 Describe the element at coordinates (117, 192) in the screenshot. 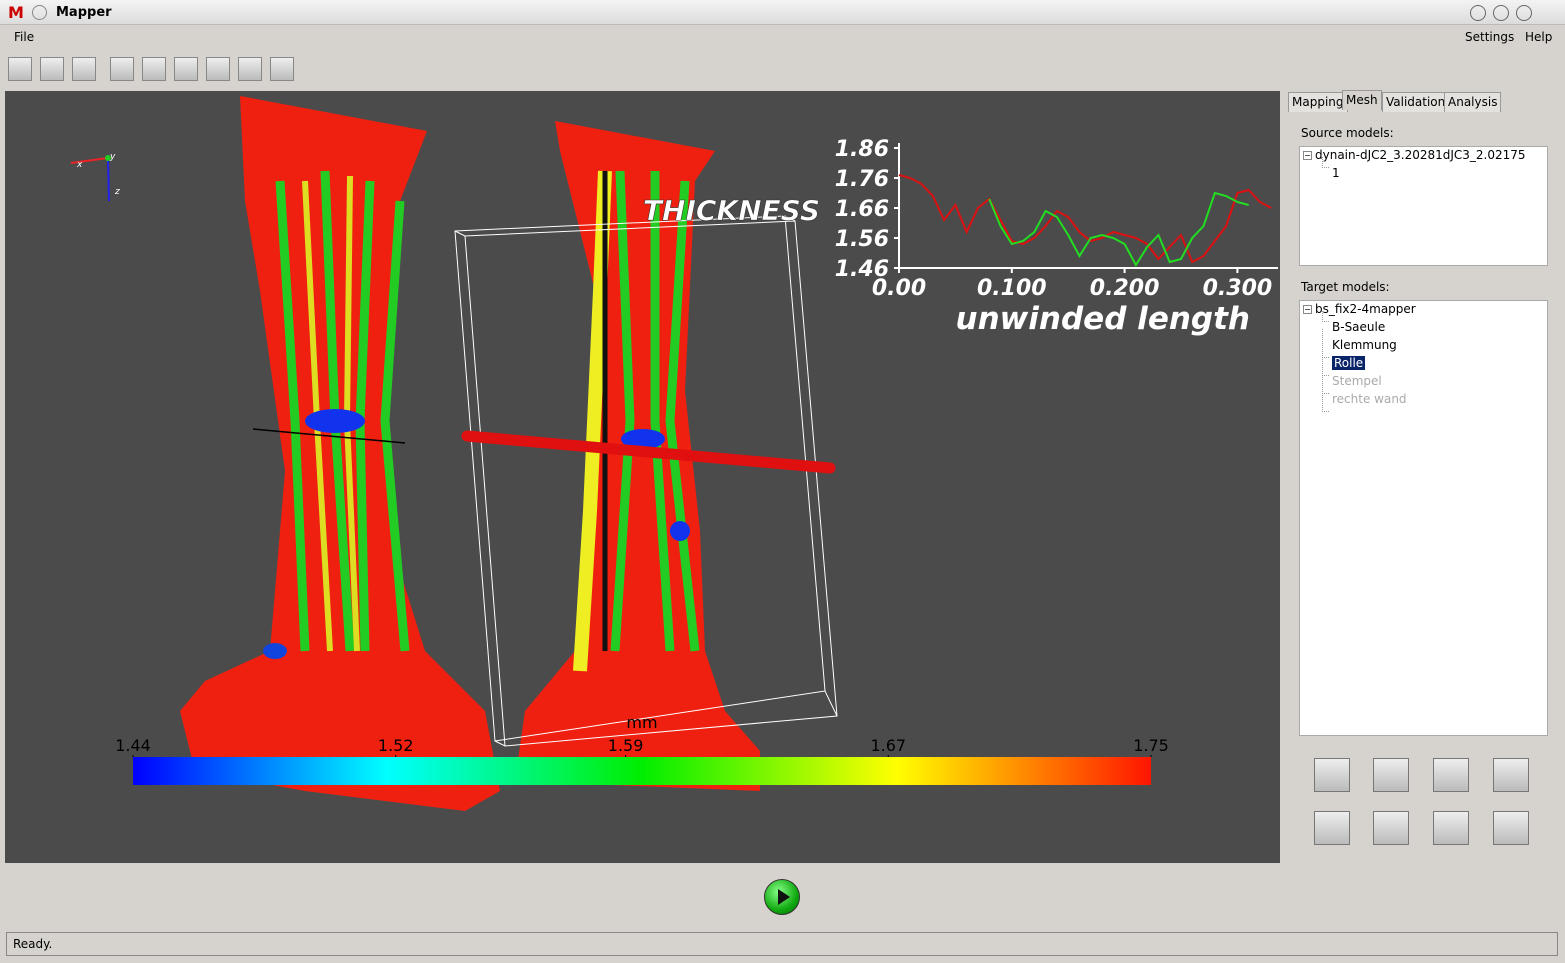

I see `axis-triad-label: z` at that location.